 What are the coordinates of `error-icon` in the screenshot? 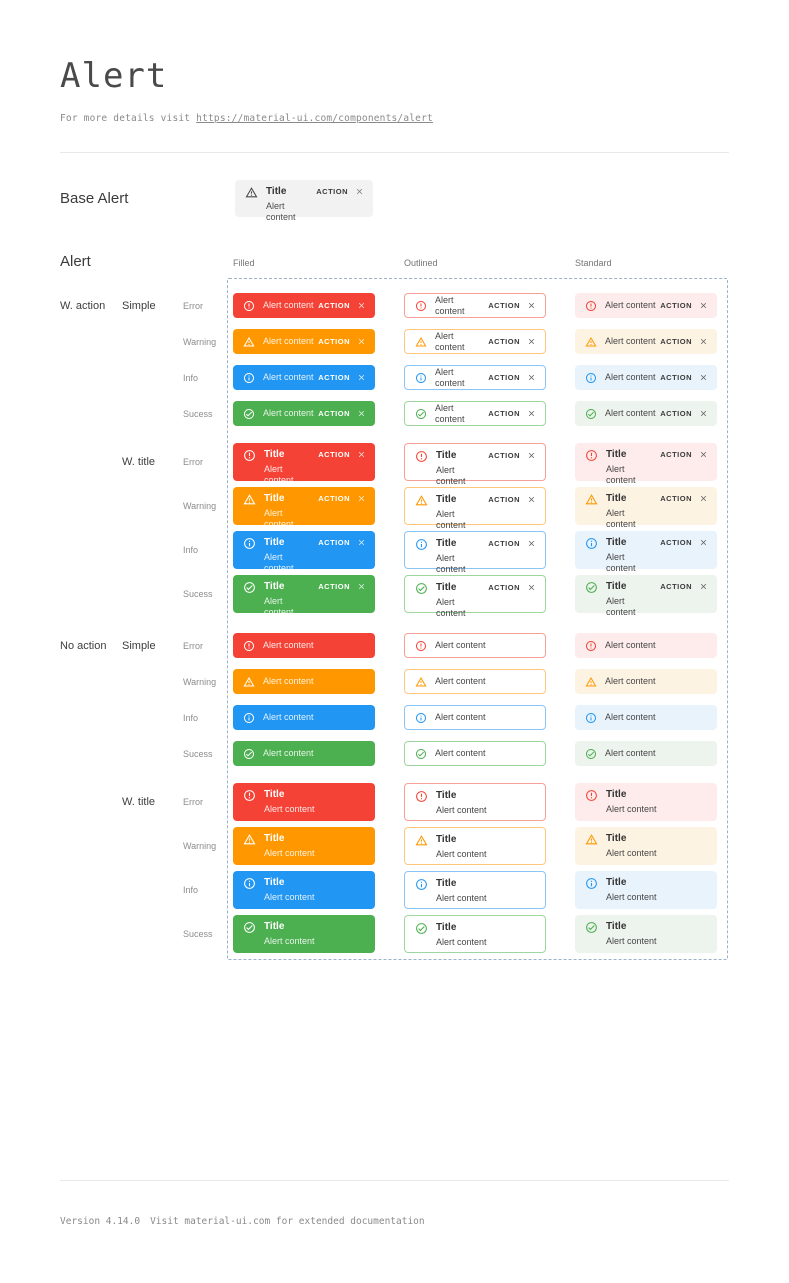 It's located at (591, 795).